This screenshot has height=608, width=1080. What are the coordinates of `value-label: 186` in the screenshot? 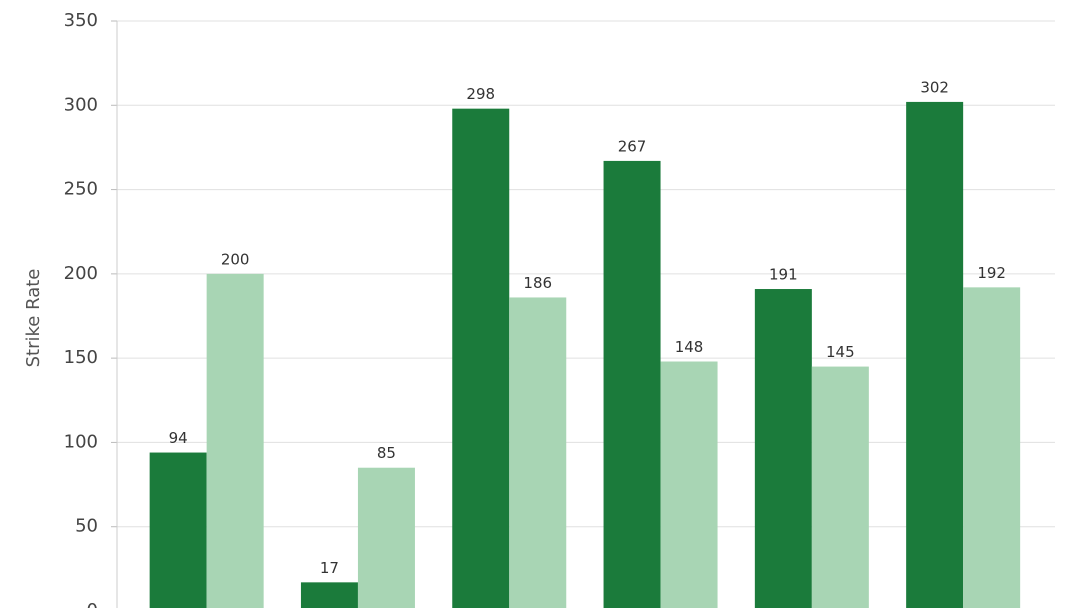 It's located at (537, 283).